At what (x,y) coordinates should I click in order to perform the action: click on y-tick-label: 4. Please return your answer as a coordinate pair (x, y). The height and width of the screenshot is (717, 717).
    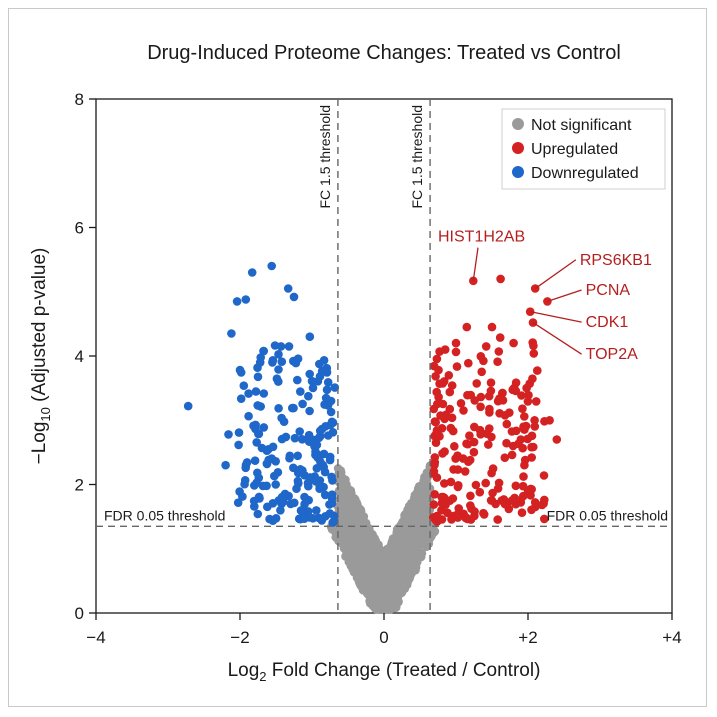
    Looking at the image, I should click on (79, 356).